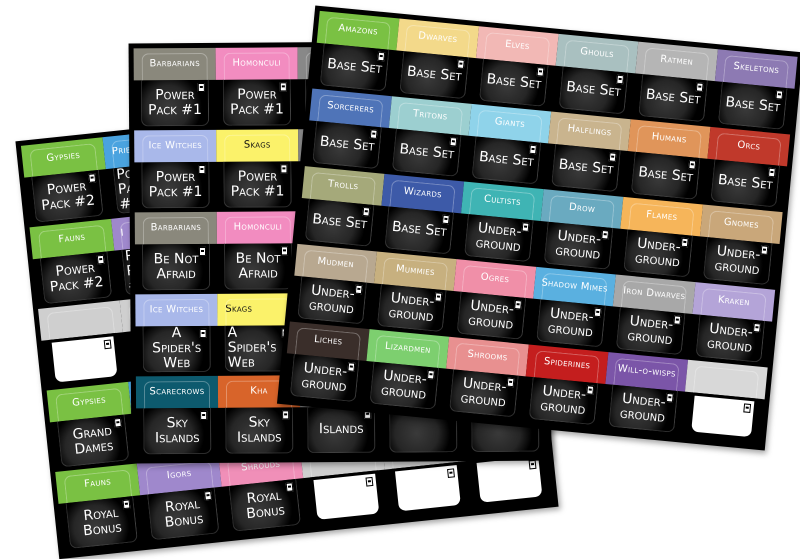 This screenshot has width=800, height=559. What do you see at coordinates (257, 102) in the screenshot?
I see `label-body: Power Pack #1` at bounding box center [257, 102].